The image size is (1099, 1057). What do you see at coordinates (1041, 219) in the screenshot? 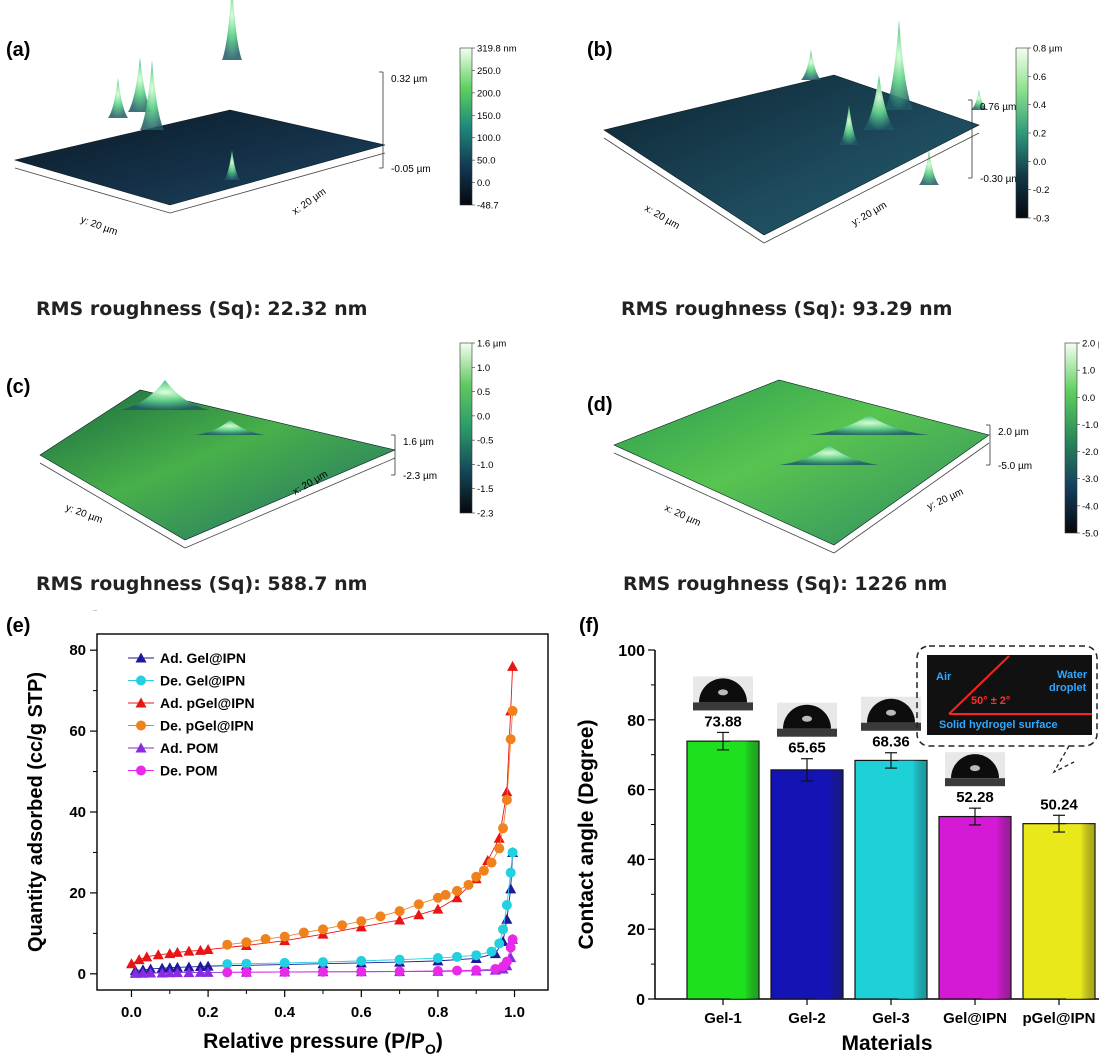
I see `colorbar-tick-label: -0.3` at bounding box center [1041, 219].